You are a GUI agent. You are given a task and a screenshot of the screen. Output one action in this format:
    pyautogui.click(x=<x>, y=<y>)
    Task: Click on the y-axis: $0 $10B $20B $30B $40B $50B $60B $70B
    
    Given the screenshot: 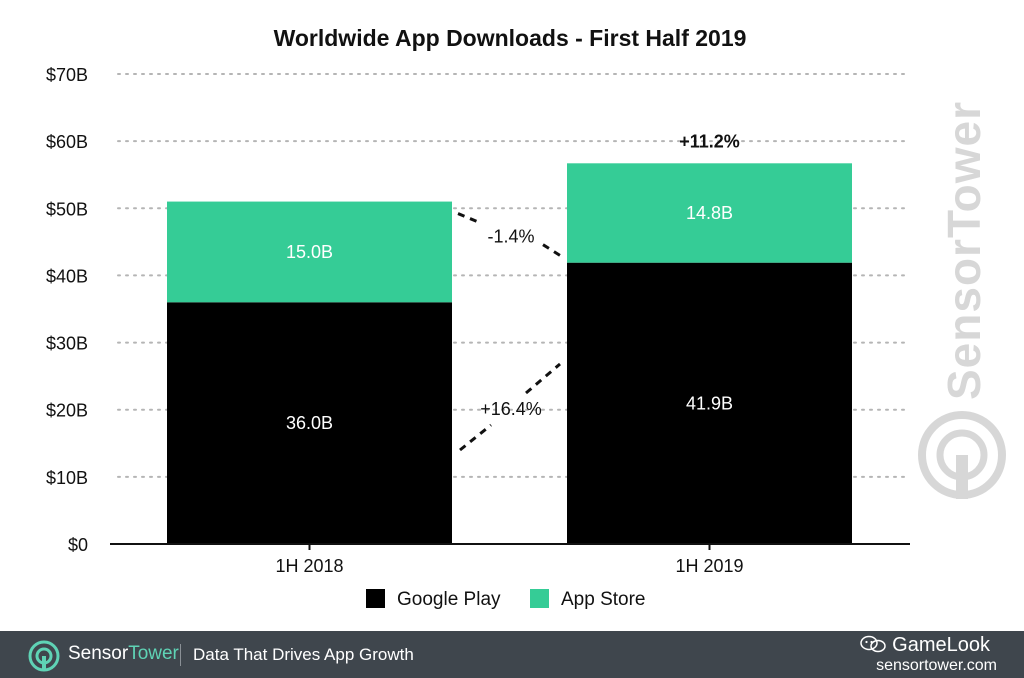 What is the action you would take?
    pyautogui.click(x=67, y=310)
    